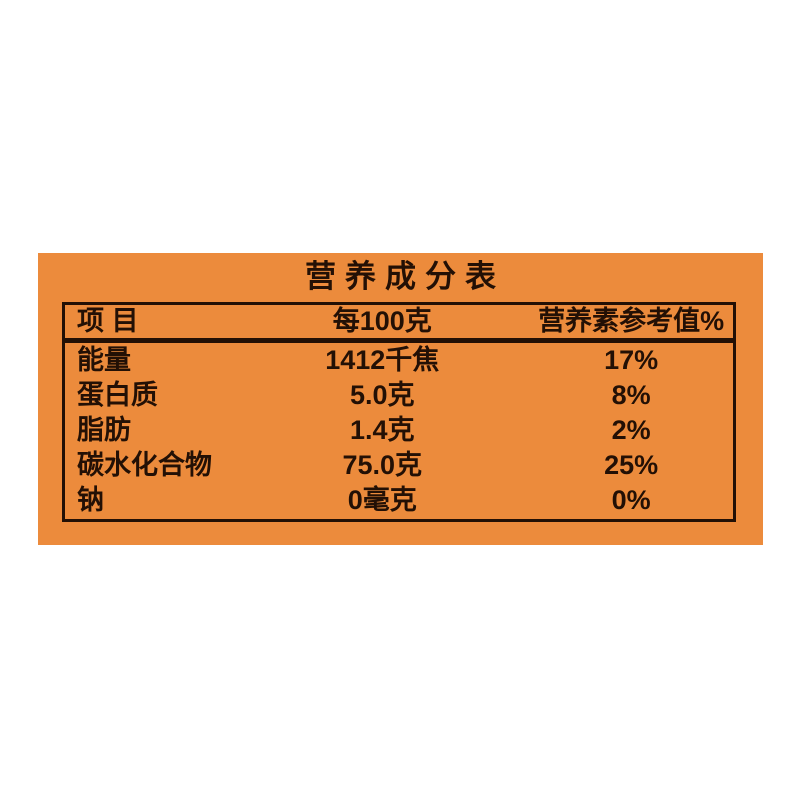 This screenshot has width=800, height=800. I want to click on table-row-protein: 蛋白质 5.0克 8%, so click(399, 395).